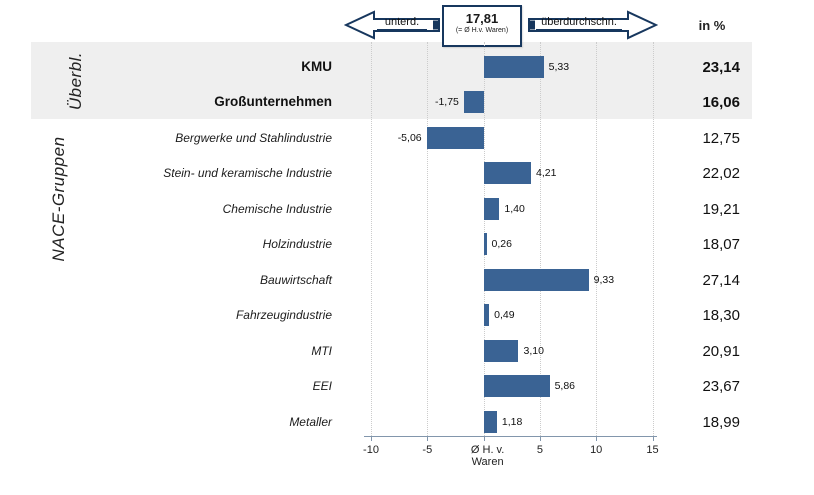 The height and width of the screenshot is (495, 814). Describe the element at coordinates (721, 245) in the screenshot. I see `percent-value: 18,07` at that location.